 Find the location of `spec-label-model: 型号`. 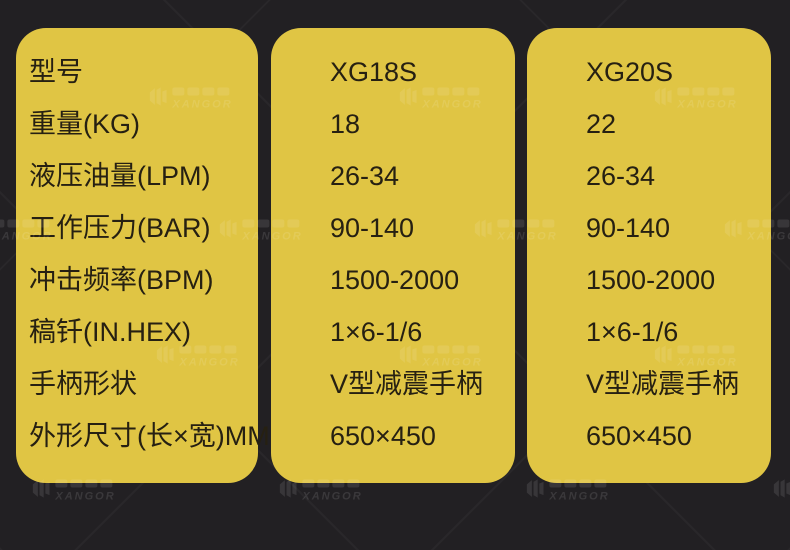

spec-label-model: 型号 is located at coordinates (56, 71).